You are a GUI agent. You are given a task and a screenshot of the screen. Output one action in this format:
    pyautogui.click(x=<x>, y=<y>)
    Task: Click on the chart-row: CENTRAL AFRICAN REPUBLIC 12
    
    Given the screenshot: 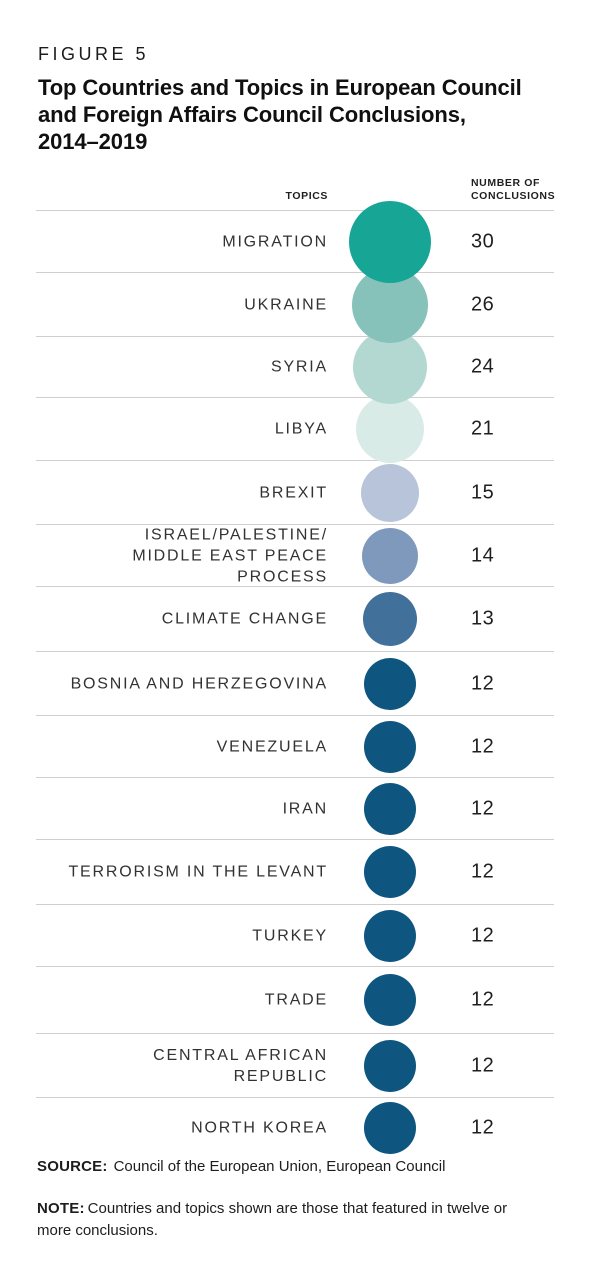 What is the action you would take?
    pyautogui.click(x=295, y=1066)
    